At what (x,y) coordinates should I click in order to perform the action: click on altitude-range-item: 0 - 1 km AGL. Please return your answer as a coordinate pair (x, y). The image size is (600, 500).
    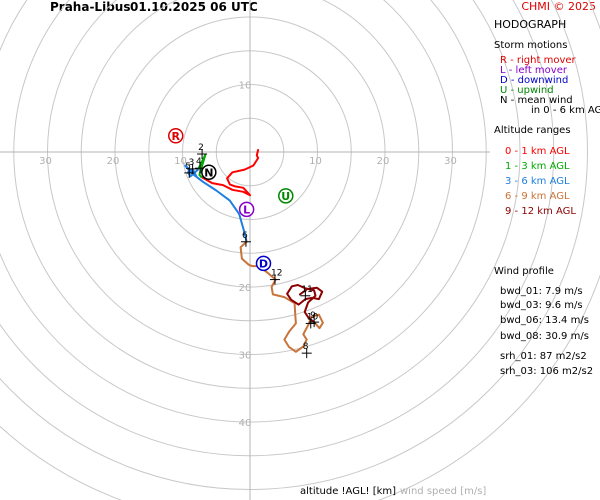
    Looking at the image, I should click on (537, 151).